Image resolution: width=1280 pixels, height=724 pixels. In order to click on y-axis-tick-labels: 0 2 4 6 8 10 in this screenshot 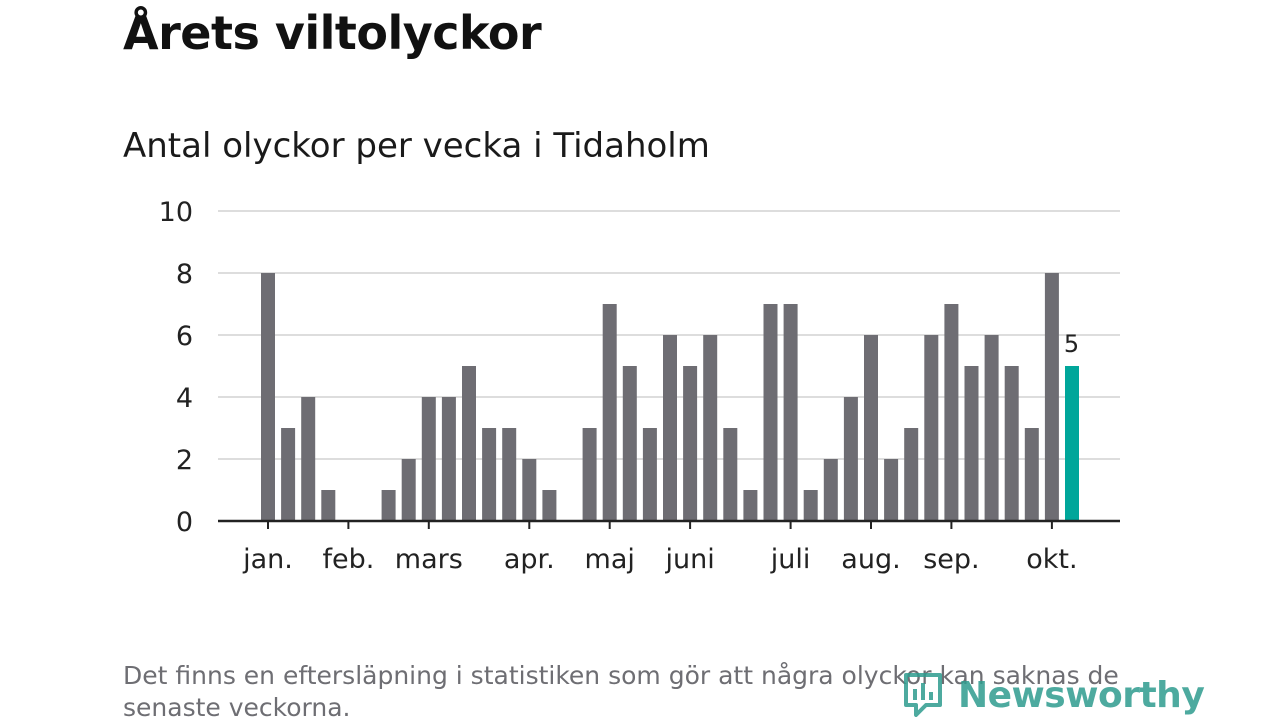, I will do `click(176, 367)`.